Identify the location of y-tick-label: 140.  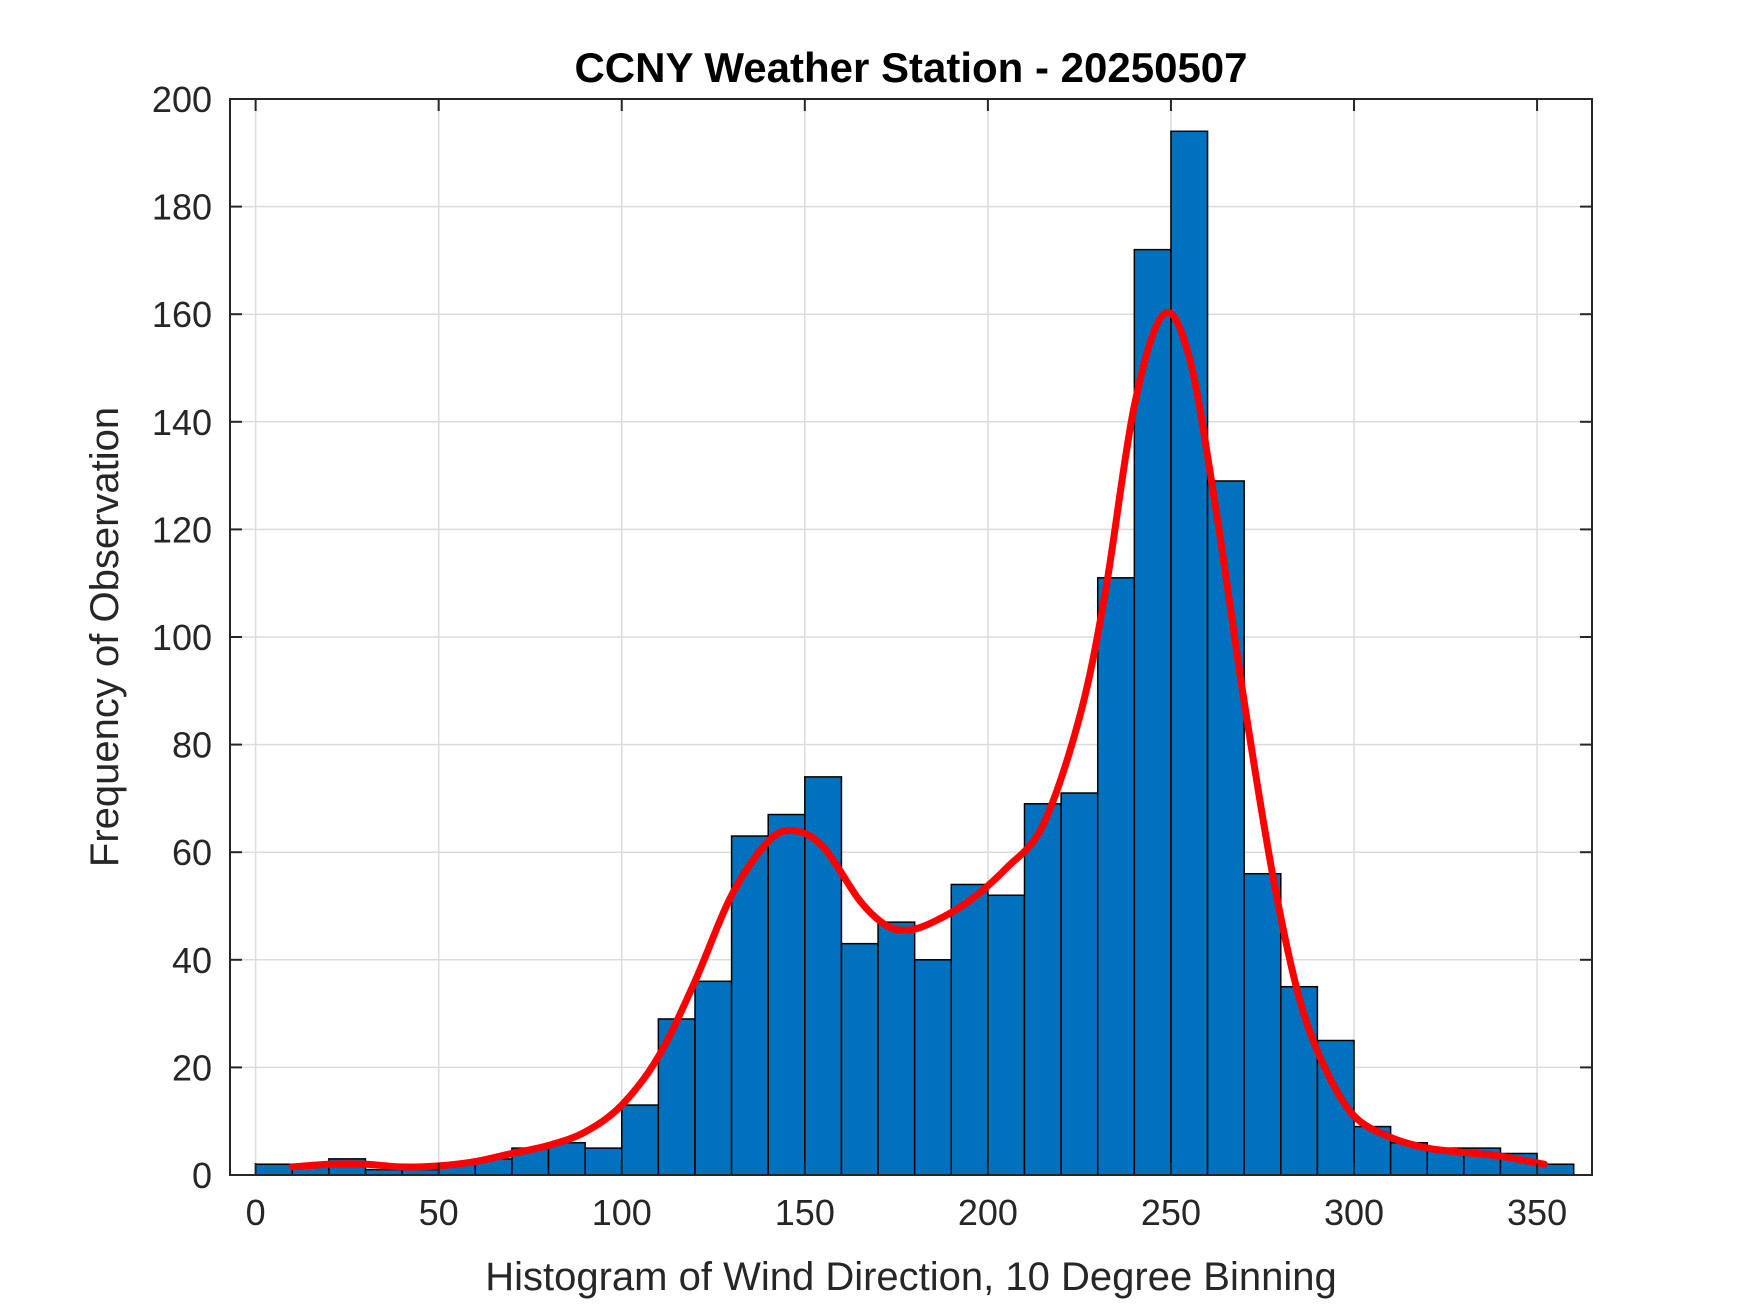
(182, 422).